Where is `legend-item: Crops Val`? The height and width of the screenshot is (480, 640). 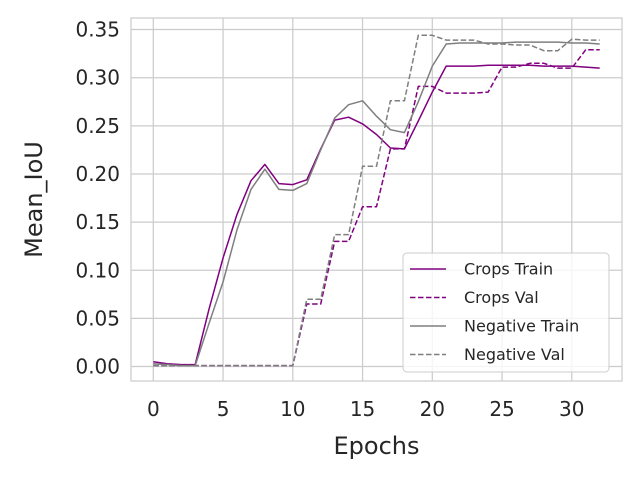 legend-item: Crops Val is located at coordinates (474, 297).